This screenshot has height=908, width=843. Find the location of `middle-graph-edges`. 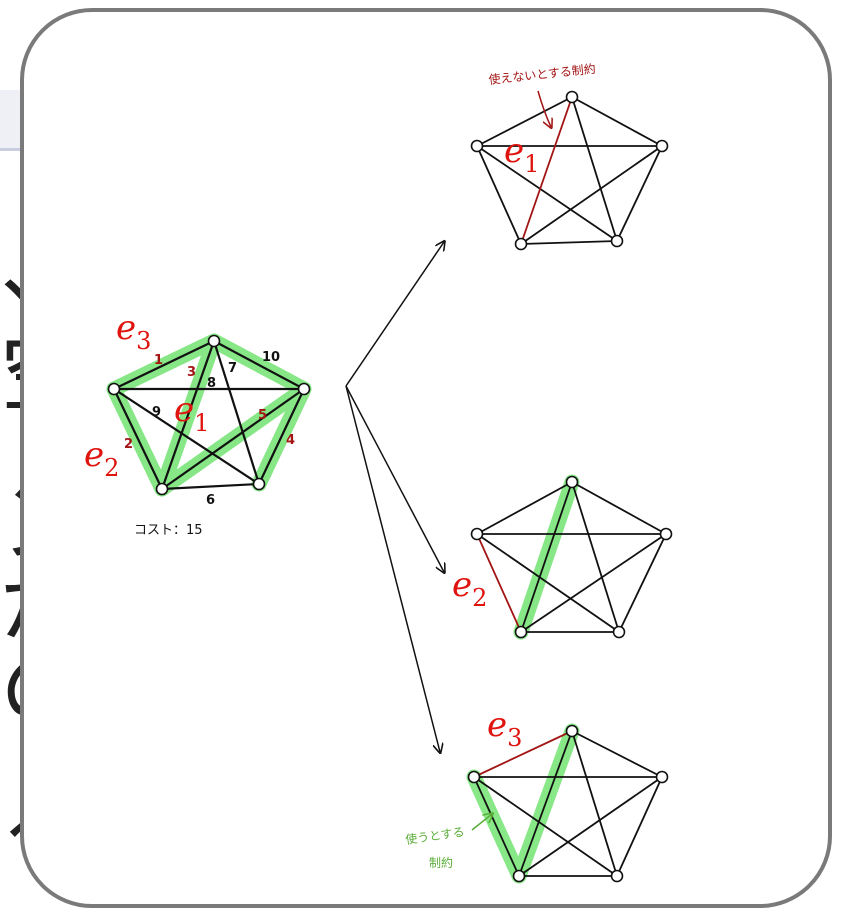

middle-graph-edges is located at coordinates (571, 557).